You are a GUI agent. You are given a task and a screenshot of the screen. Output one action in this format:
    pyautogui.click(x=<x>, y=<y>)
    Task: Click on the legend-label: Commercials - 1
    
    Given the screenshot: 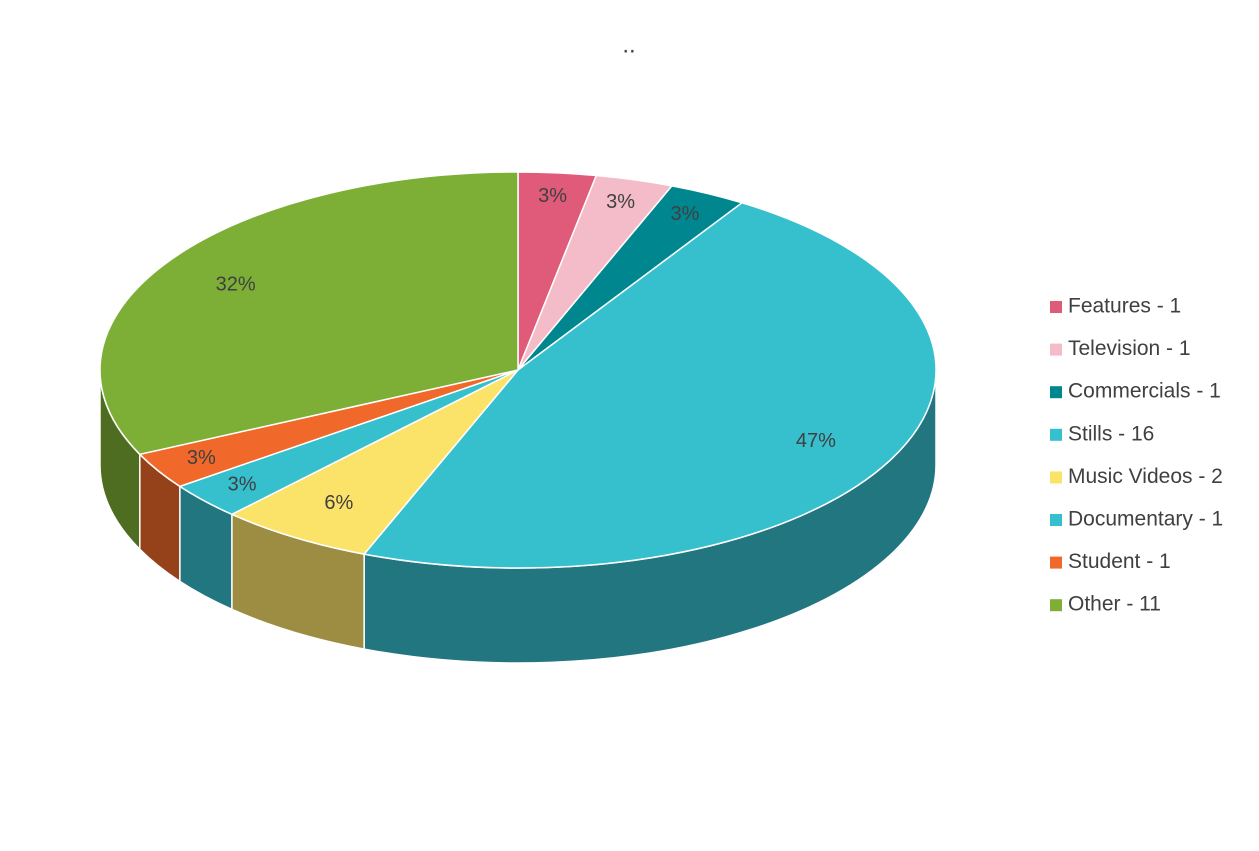 What is the action you would take?
    pyautogui.click(x=1144, y=391)
    